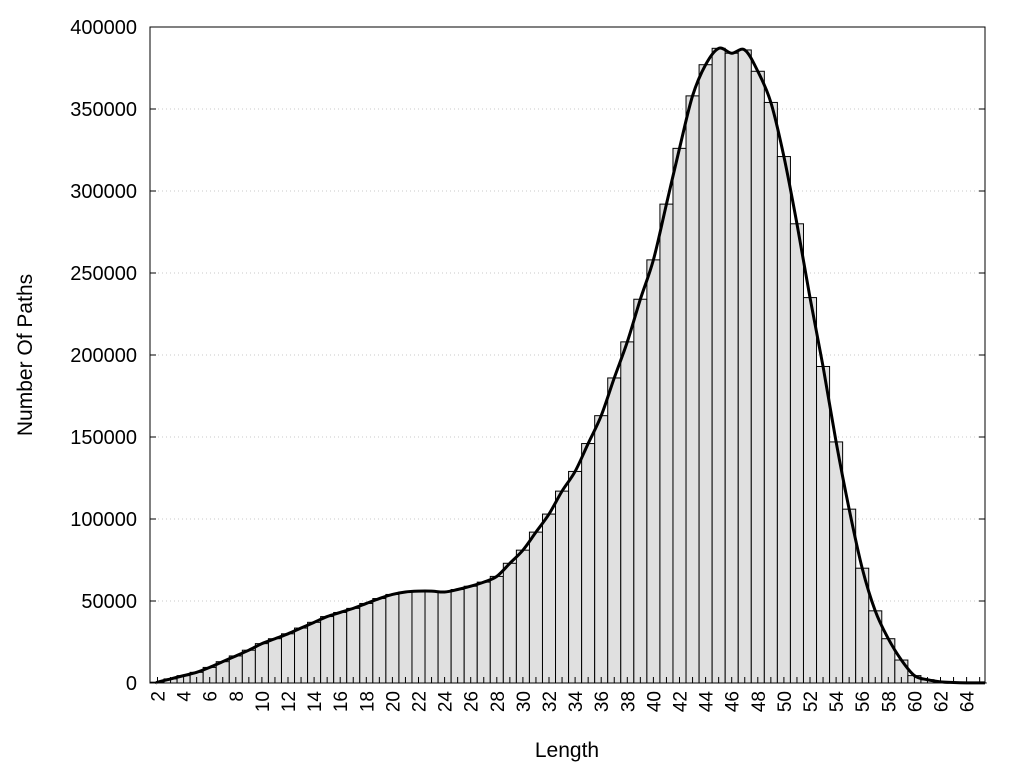  I want to click on x-tick-label: 48, so click(759, 701).